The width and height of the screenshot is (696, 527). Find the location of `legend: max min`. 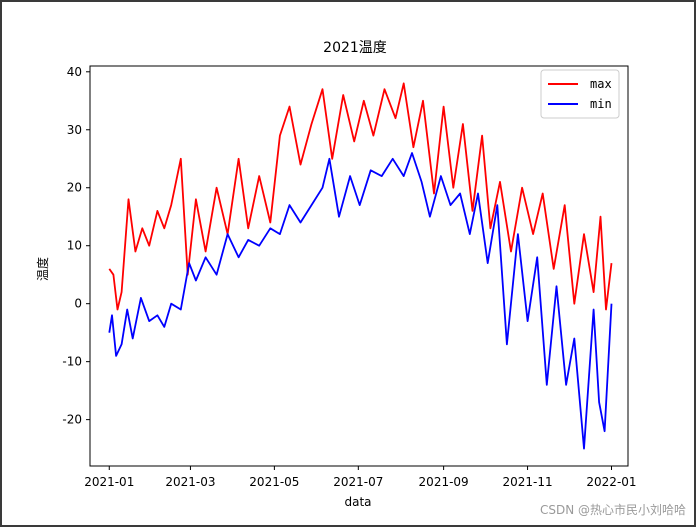

legend: max min is located at coordinates (580, 94).